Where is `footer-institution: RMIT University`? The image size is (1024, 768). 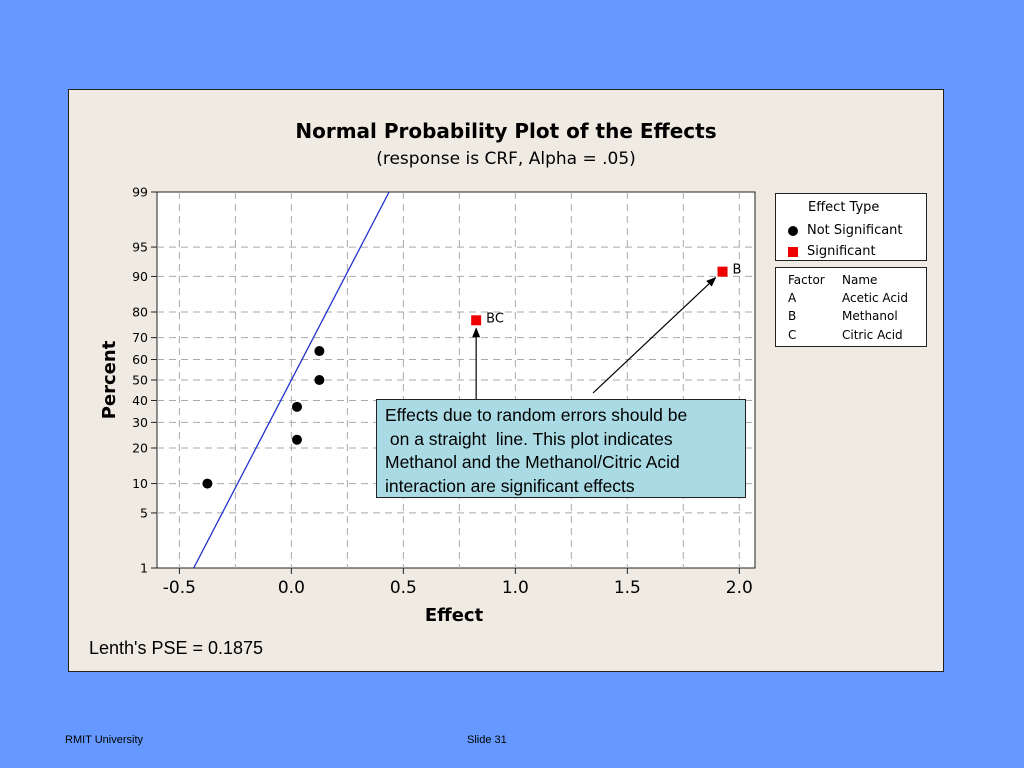
footer-institution: RMIT University is located at coordinates (104, 740).